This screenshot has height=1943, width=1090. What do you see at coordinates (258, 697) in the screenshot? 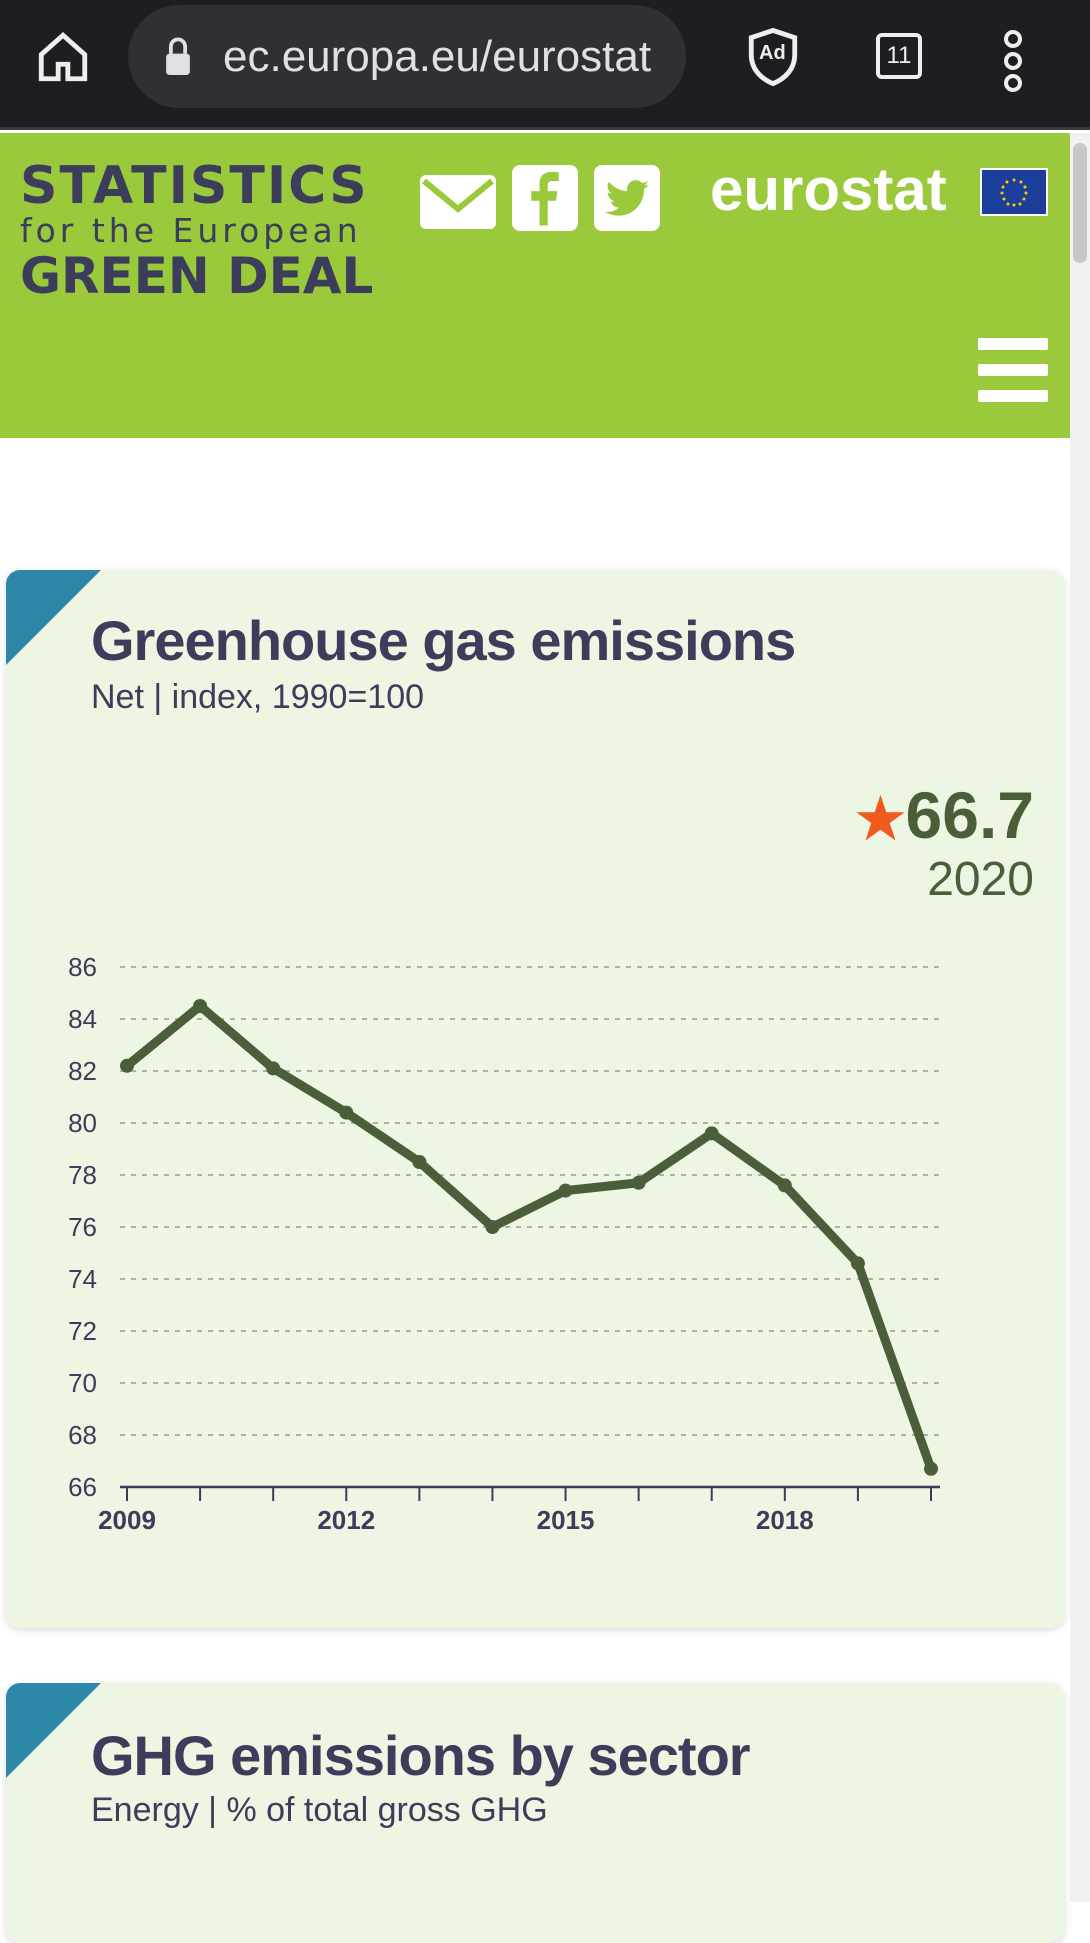
I see `card-subtitle: Net | index, 1990=100` at bounding box center [258, 697].